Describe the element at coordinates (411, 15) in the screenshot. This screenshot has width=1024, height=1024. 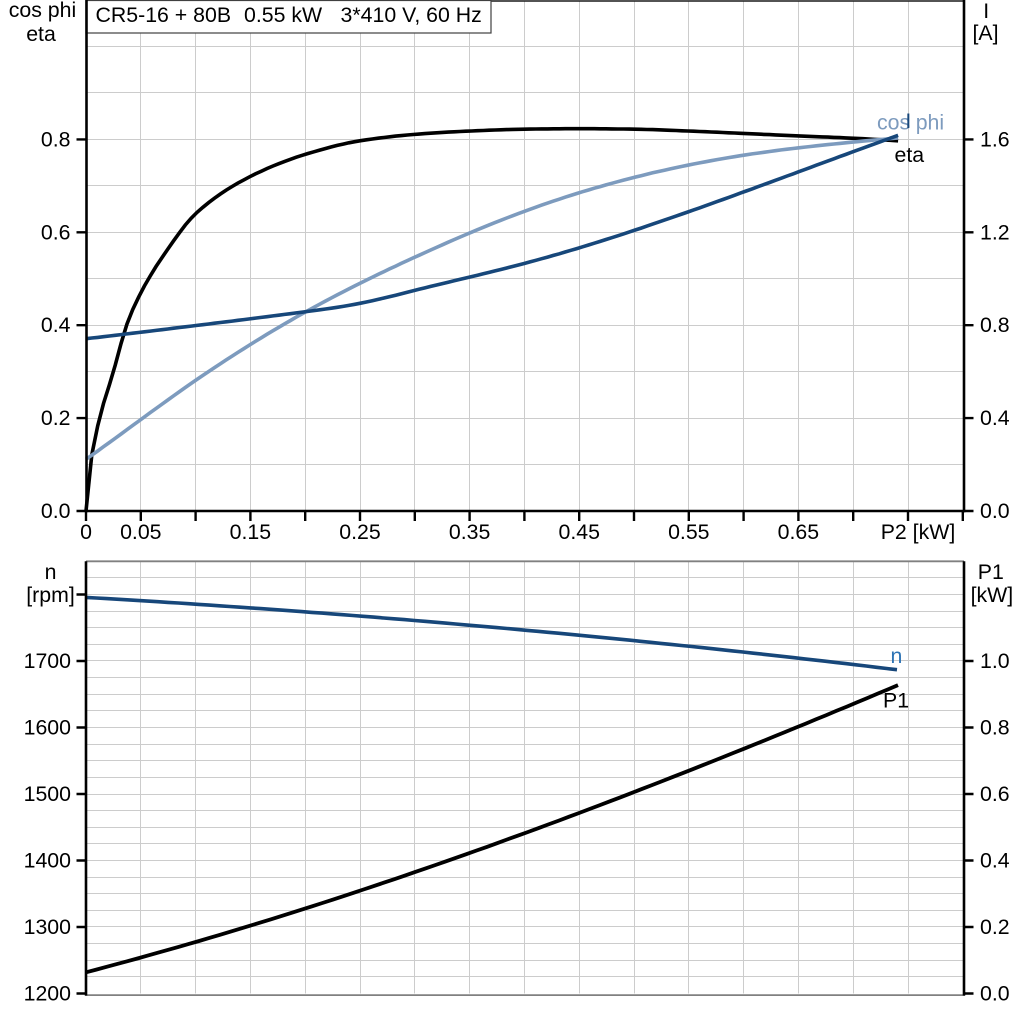
I see `svg-text: 3*410 V, 60 Hz` at that location.